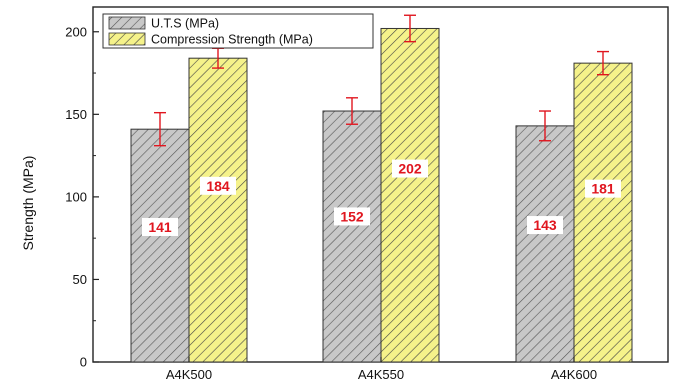 Image resolution: width=675 pixels, height=387 pixels. Describe the element at coordinates (232, 40) in the screenshot. I see `legend-label-compression: Compression Strength (MPa)` at that location.